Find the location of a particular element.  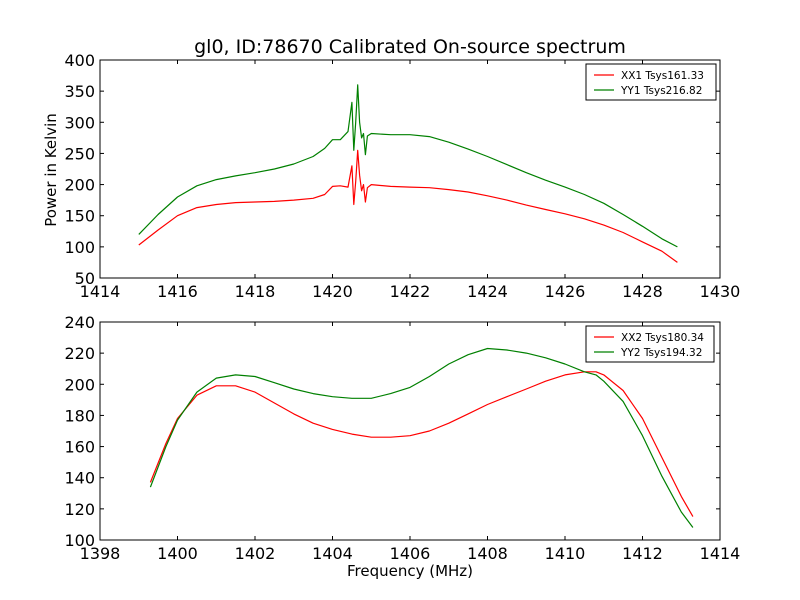

x-axis-label-bottom: Frequency (MHz) is located at coordinates (410, 571).